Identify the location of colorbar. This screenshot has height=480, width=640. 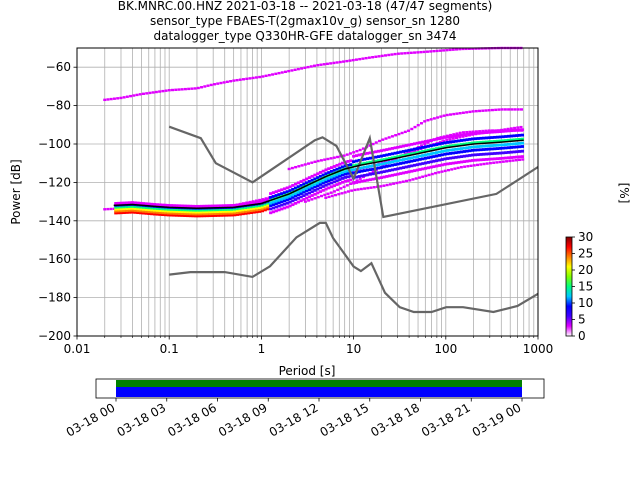
(569, 286).